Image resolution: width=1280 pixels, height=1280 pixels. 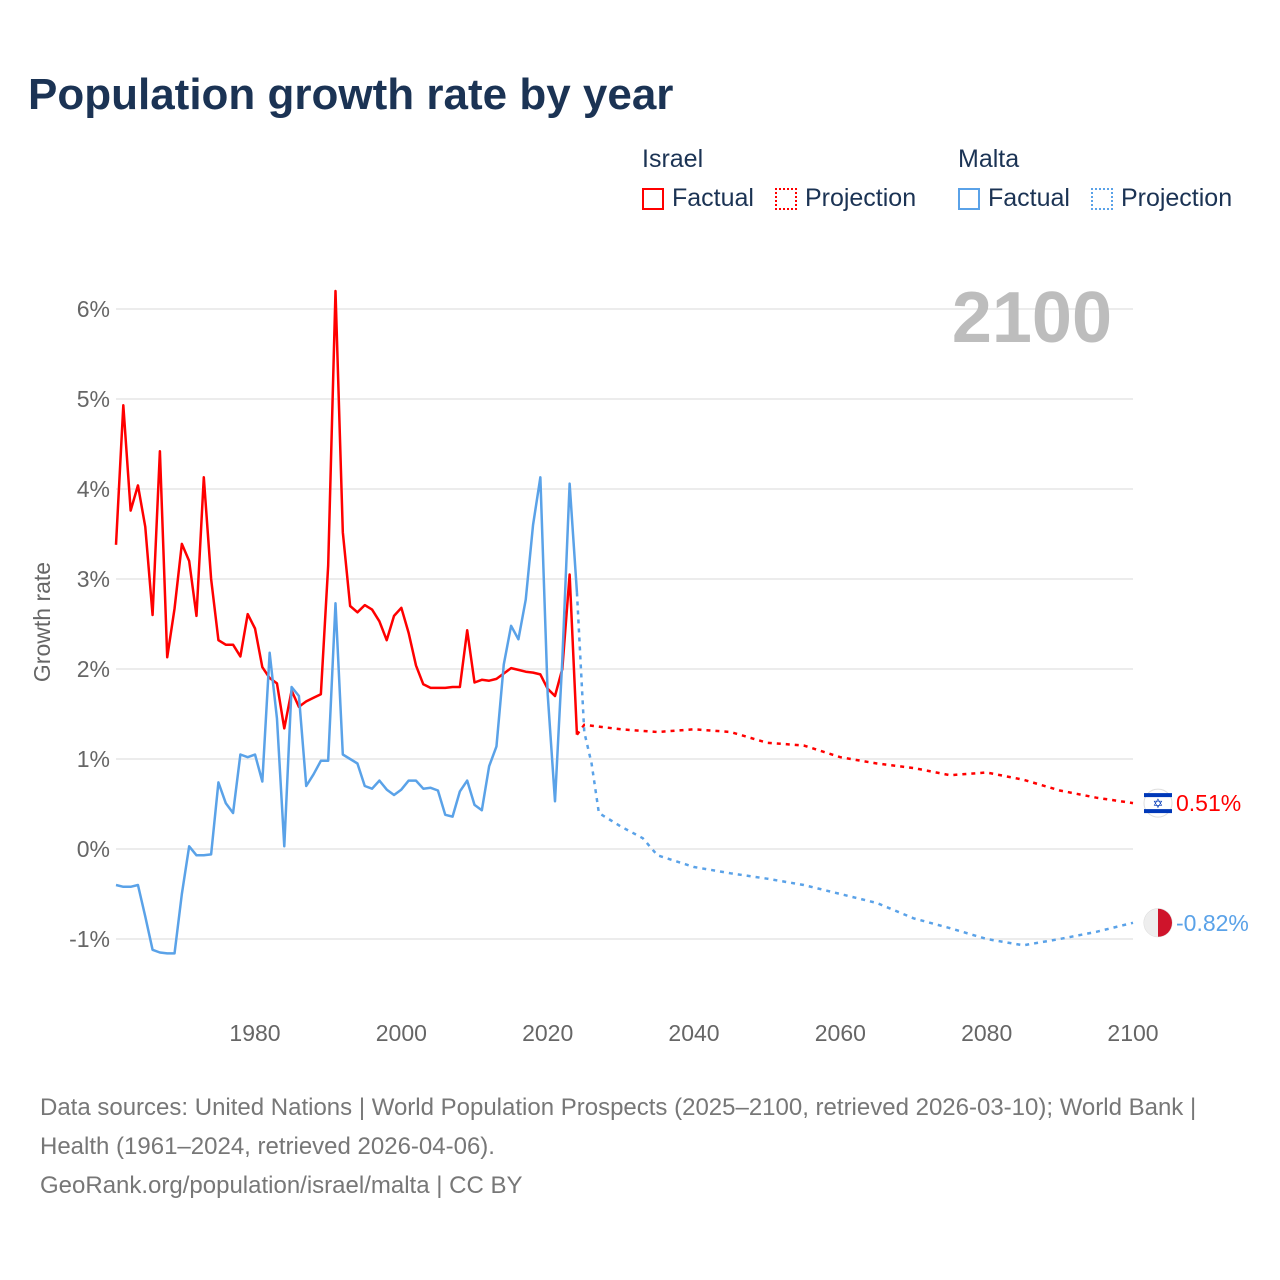 What do you see at coordinates (93, 489) in the screenshot?
I see `y-tick-label: 4%` at bounding box center [93, 489].